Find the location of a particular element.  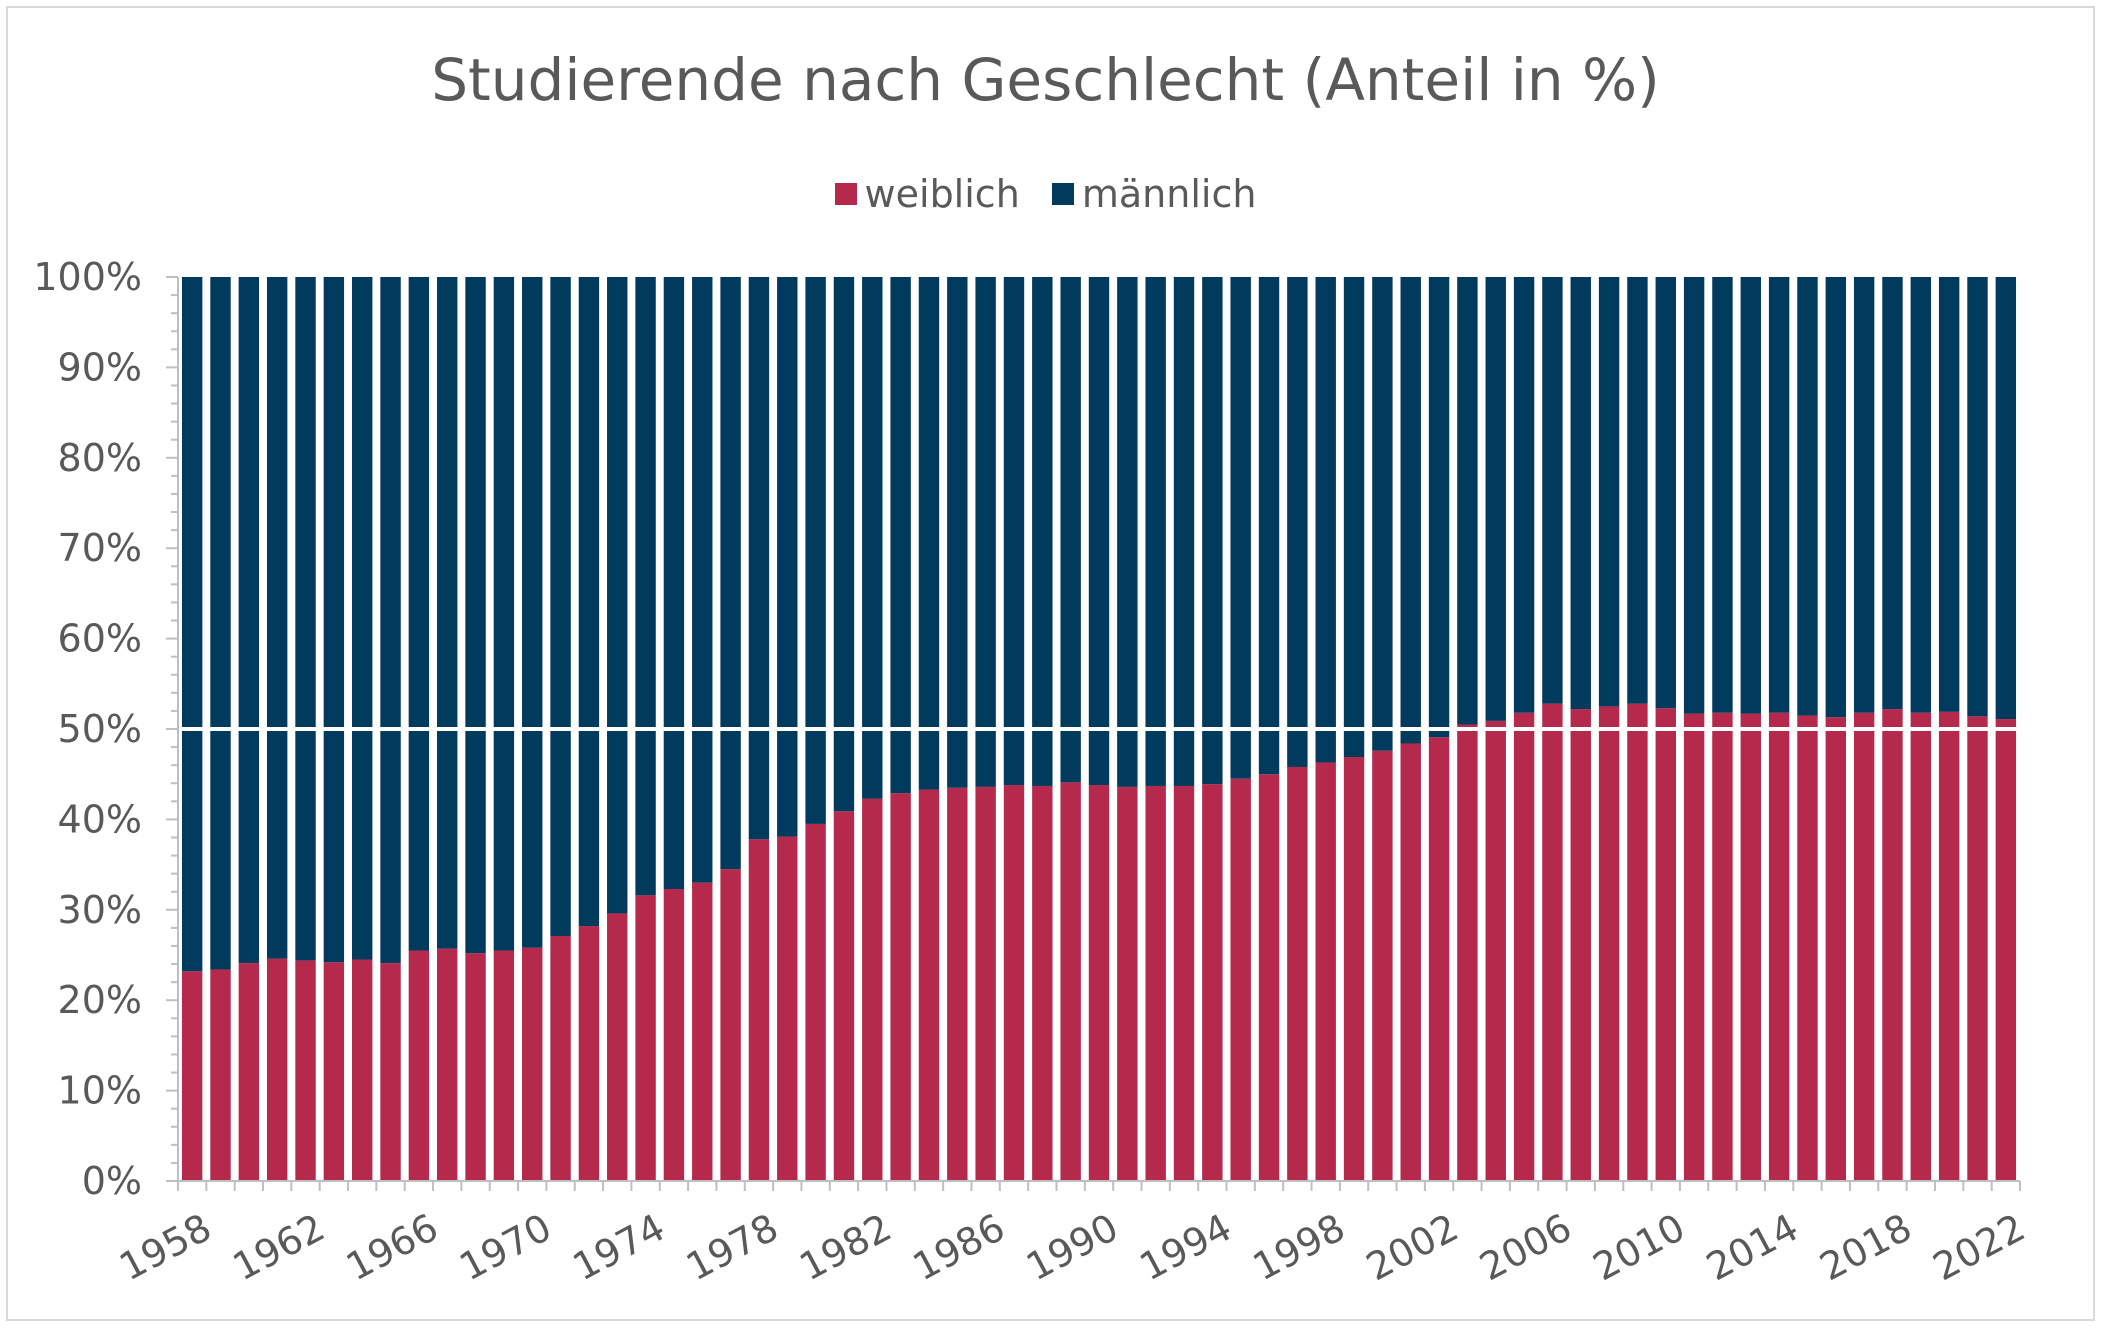

bar-maennlich-1985 is located at coordinates (957, 532).